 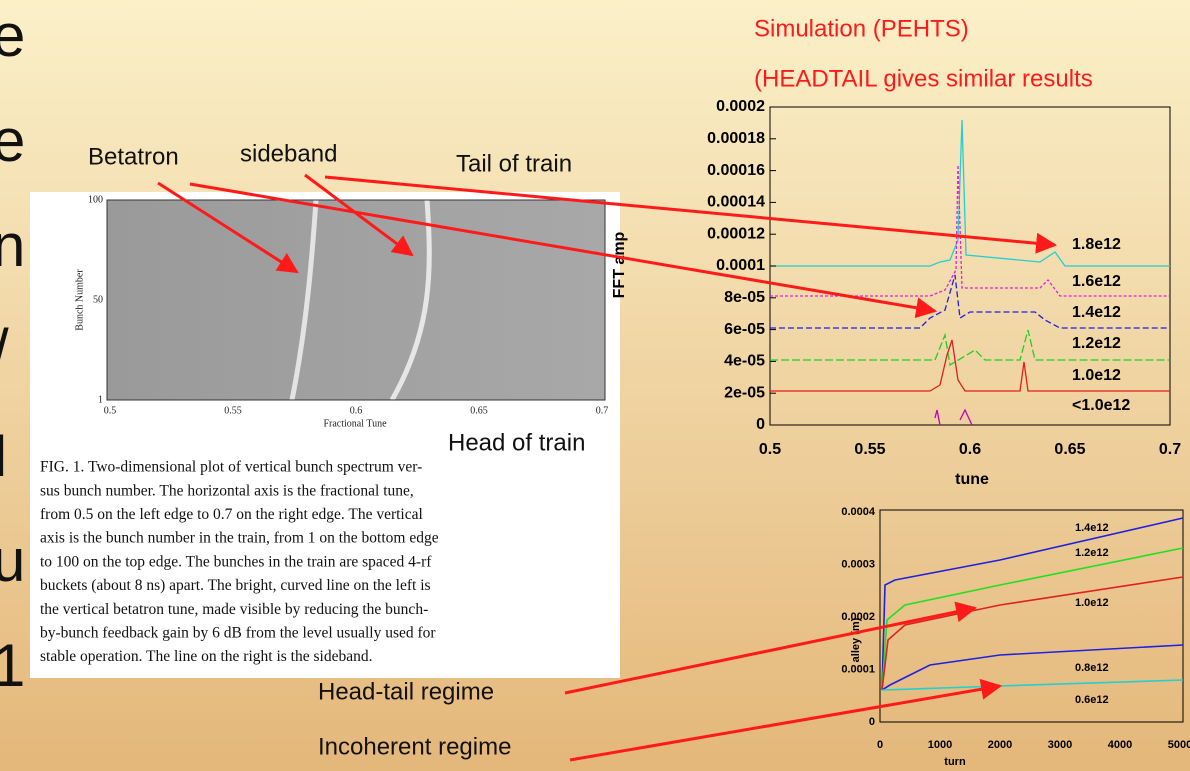 What do you see at coordinates (736, 138) in the screenshot?
I see `y-tick-label: 0.00018` at bounding box center [736, 138].